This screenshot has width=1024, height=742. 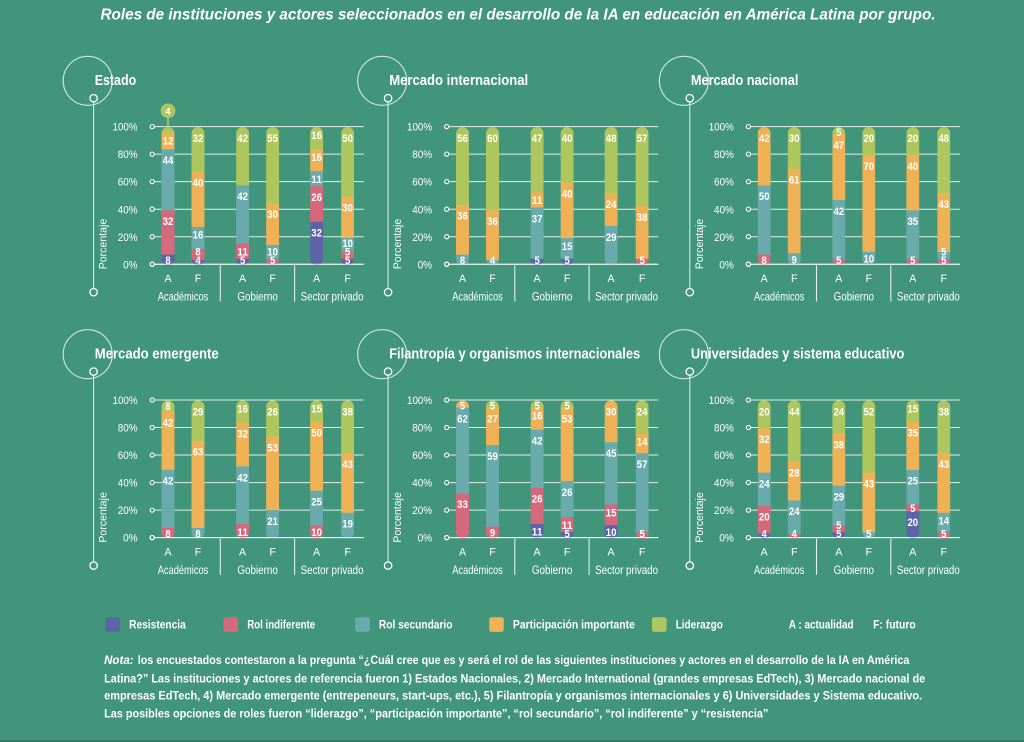 What do you see at coordinates (419, 401) in the screenshot?
I see `svg-text: 100%` at bounding box center [419, 401].